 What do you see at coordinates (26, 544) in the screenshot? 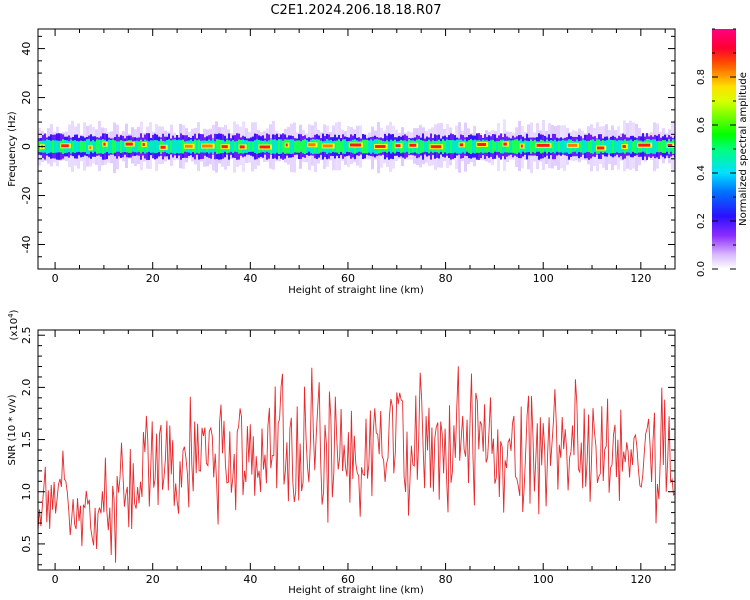
I see `snr-y-tick-label: 0.5` at bounding box center [26, 544].